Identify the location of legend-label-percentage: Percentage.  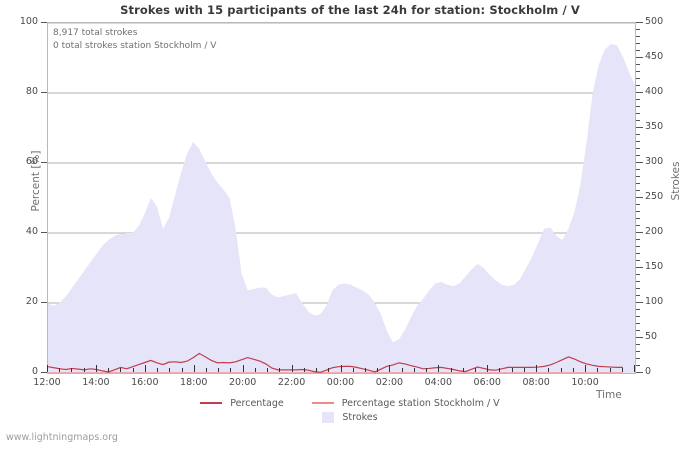
(257, 403).